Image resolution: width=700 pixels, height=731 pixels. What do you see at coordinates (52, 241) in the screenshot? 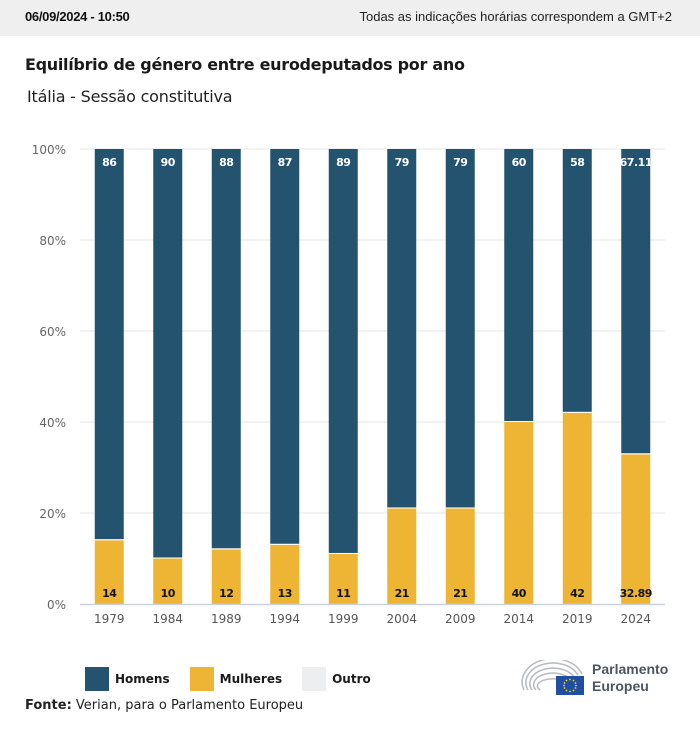
I see `y-tick-label: 80%` at bounding box center [52, 241].